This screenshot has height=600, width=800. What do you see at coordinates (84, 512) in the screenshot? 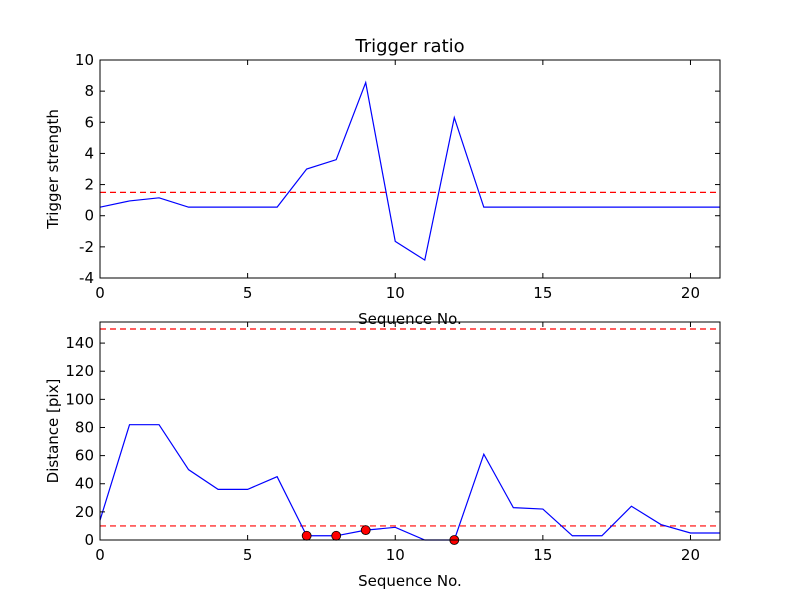
I see `y-tick-label: 20` at bounding box center [84, 512].